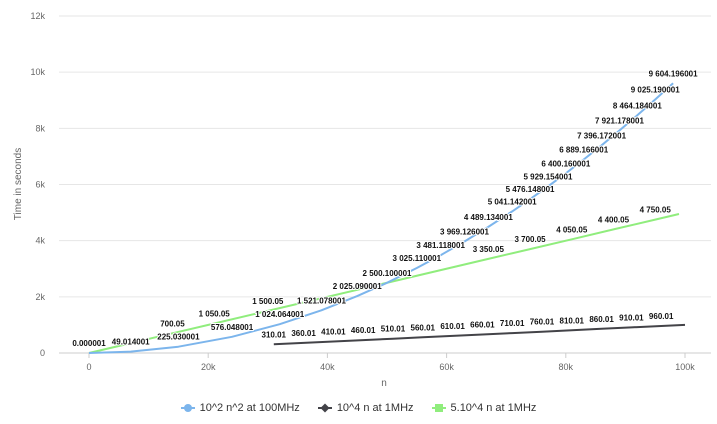 This screenshot has height=424, width=717. Describe the element at coordinates (631, 317) in the screenshot. I see `data-label: 910.01` at that location.